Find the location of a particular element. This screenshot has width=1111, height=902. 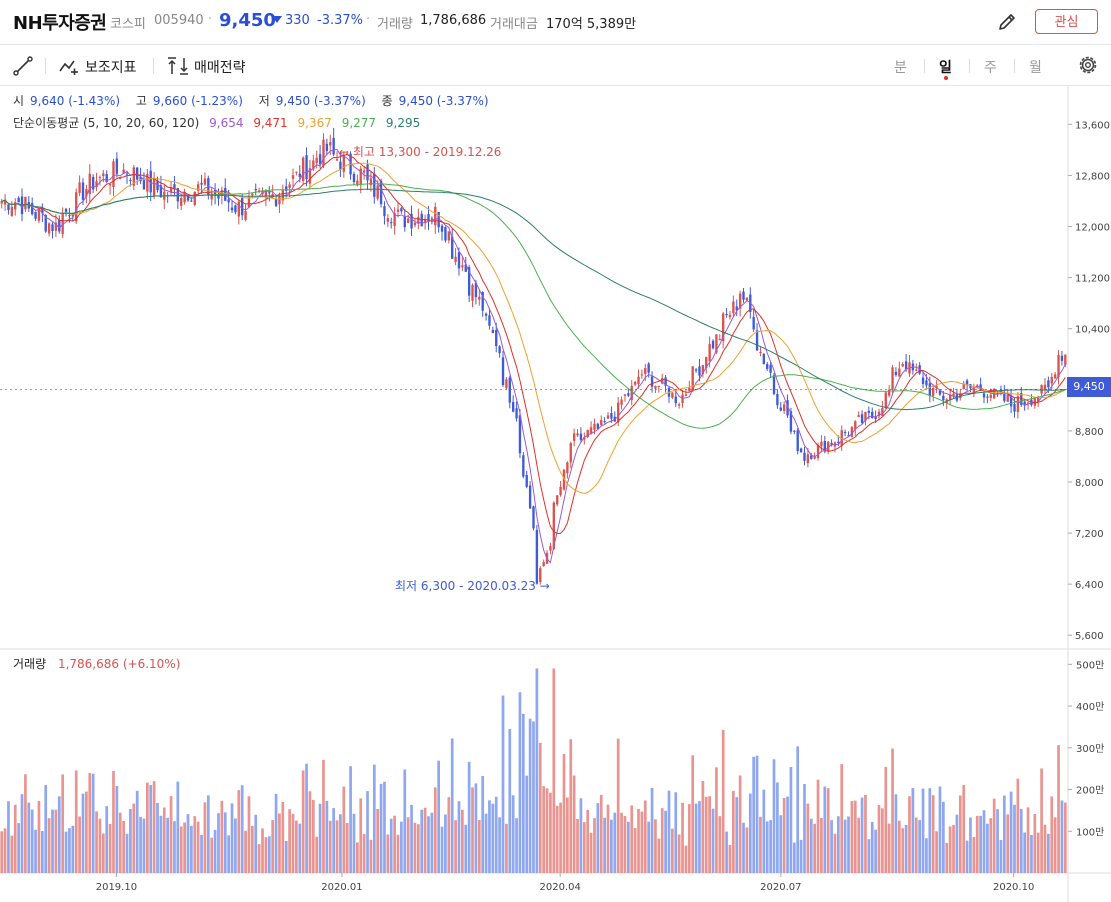

price-tick-label: 11,200 is located at coordinates (1092, 279).